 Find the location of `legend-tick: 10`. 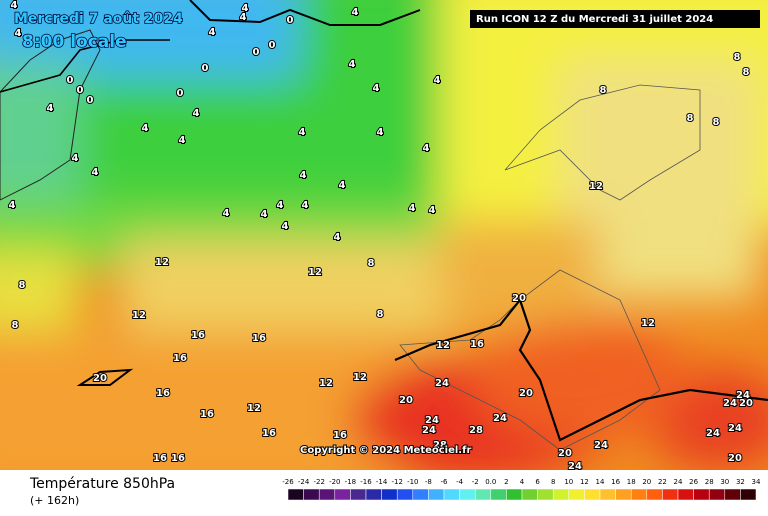

legend-tick: 10 is located at coordinates (568, 482).